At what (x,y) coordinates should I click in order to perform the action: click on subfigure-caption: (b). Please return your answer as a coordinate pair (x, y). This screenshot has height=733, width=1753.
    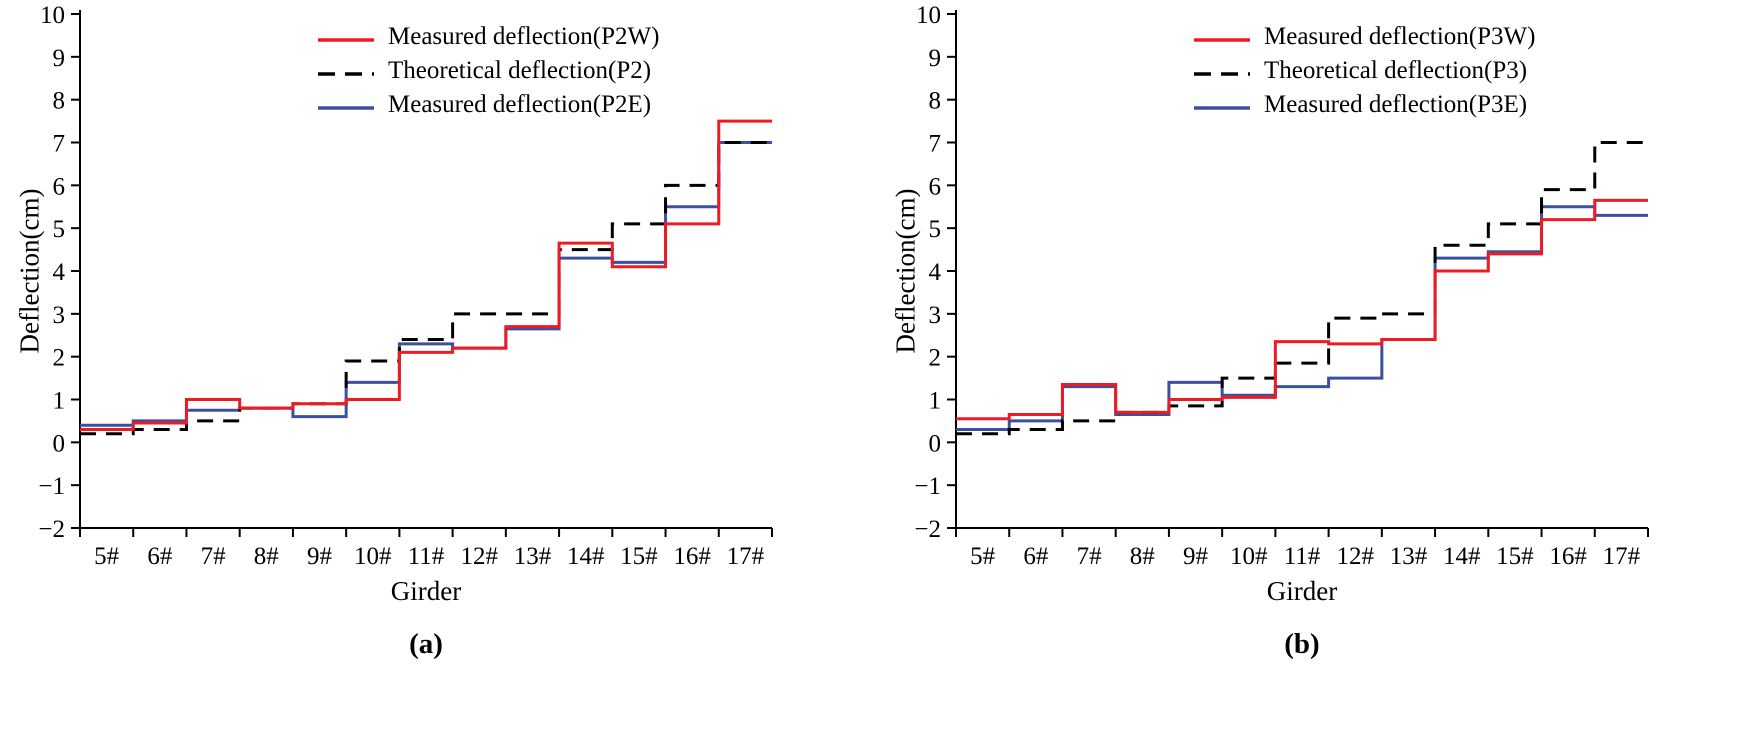
    Looking at the image, I should click on (1302, 644).